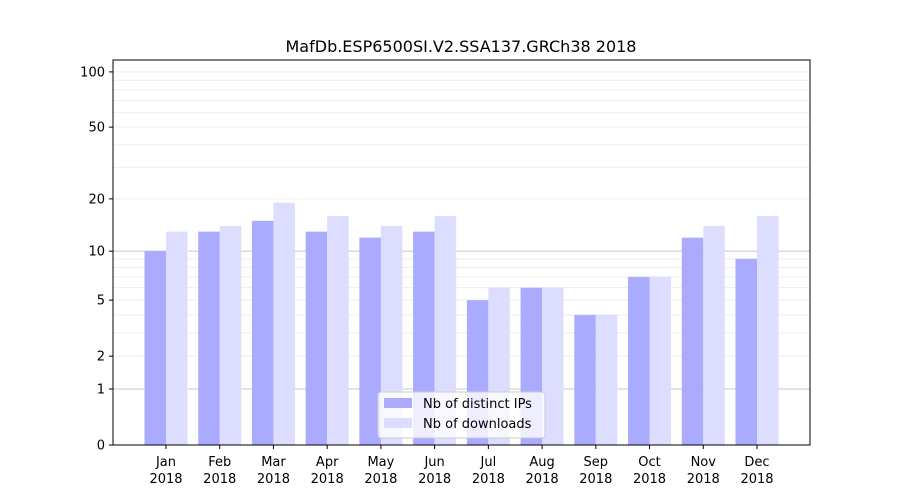  Describe the element at coordinates (488, 471) in the screenshot. I see `x-tick-label: Jul 2018` at that location.